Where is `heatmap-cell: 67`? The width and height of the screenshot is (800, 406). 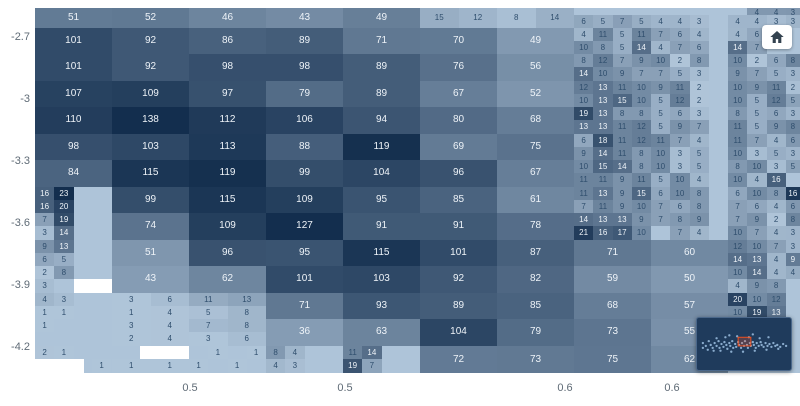
heatmap-cell: 67 is located at coordinates (458, 93).